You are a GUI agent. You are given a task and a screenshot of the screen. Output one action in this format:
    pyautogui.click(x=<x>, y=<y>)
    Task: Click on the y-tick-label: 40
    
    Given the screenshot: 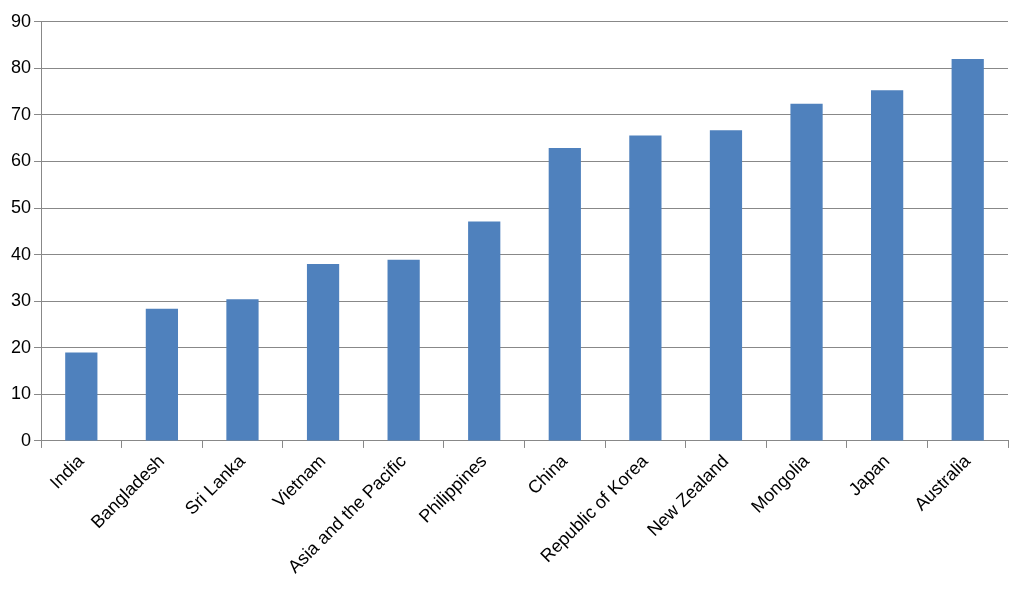 What is the action you would take?
    pyautogui.click(x=21, y=253)
    